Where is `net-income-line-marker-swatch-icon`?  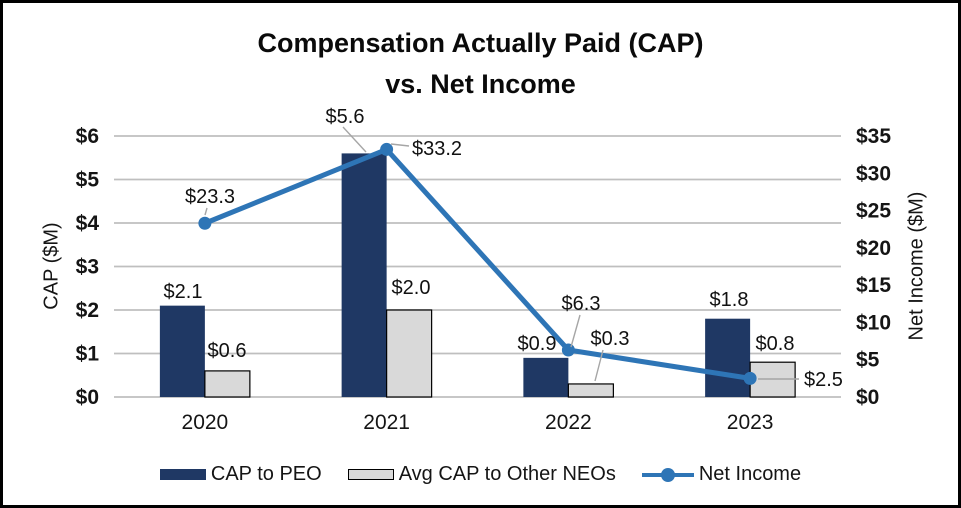 net-income-line-marker-swatch-icon is located at coordinates (667, 474).